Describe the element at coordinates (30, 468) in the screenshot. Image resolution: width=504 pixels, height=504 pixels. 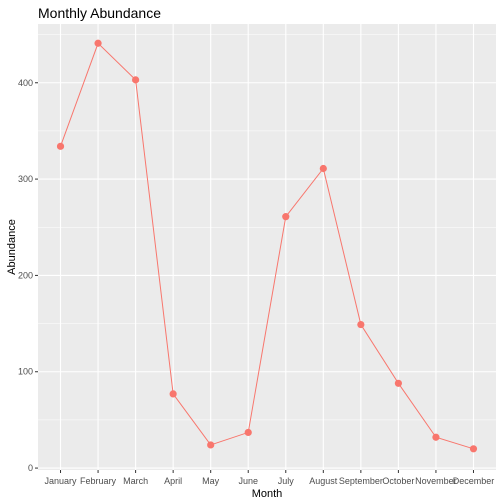
I see `y-tick-label: 0` at that location.